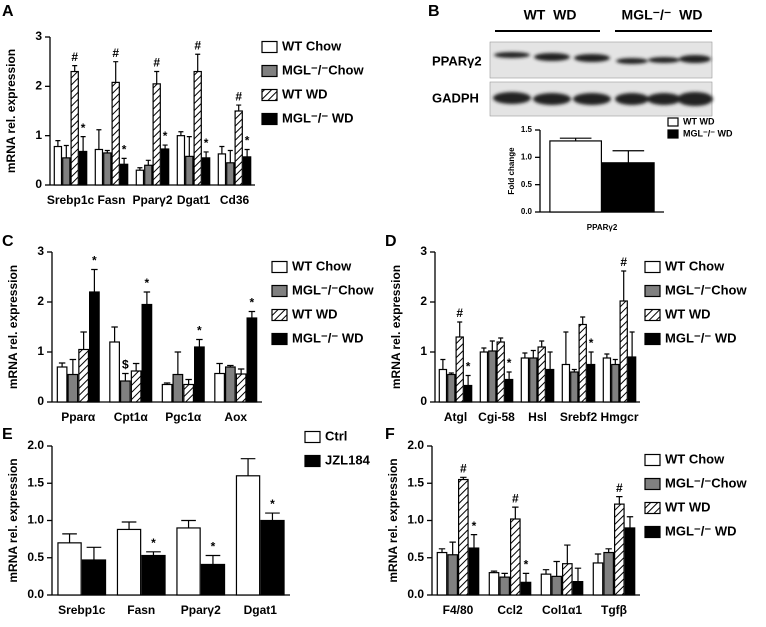 This screenshot has height=627, width=766. What do you see at coordinates (423, 301) in the screenshot?
I see `y-tick-label: 2` at bounding box center [423, 301].